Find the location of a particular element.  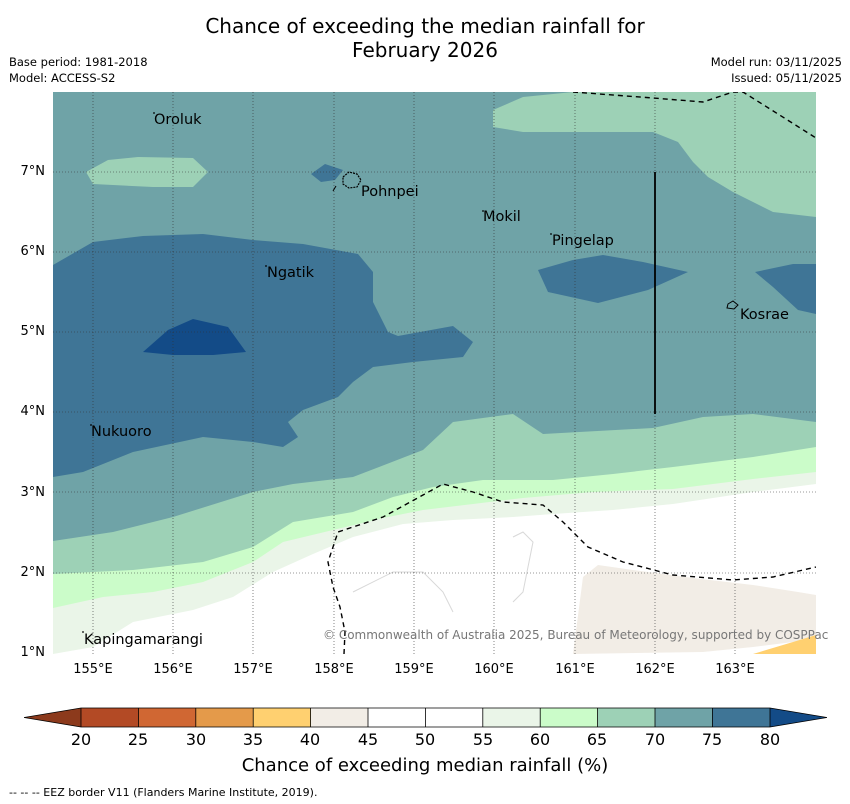

lon-tick-160e: 160°E is located at coordinates (494, 669).